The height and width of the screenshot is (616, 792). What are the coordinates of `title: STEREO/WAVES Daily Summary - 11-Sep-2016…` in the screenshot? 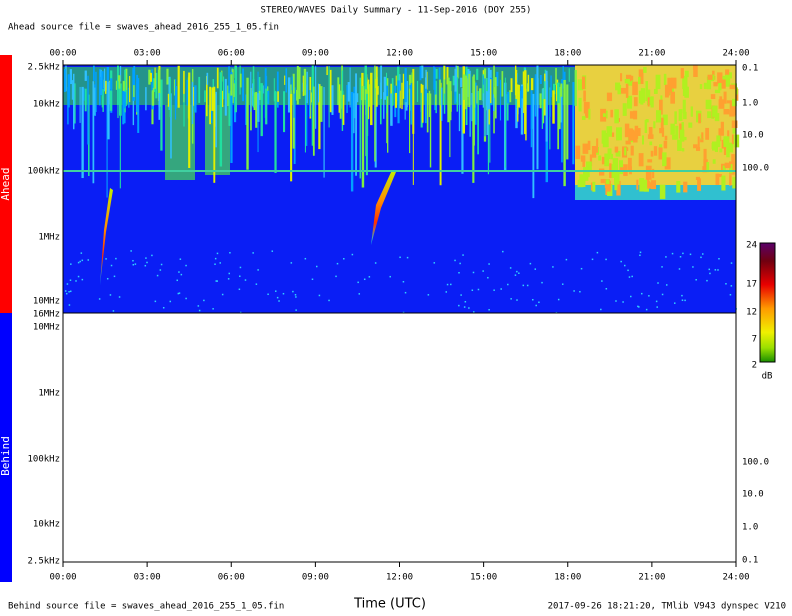 It's located at (396, 11).